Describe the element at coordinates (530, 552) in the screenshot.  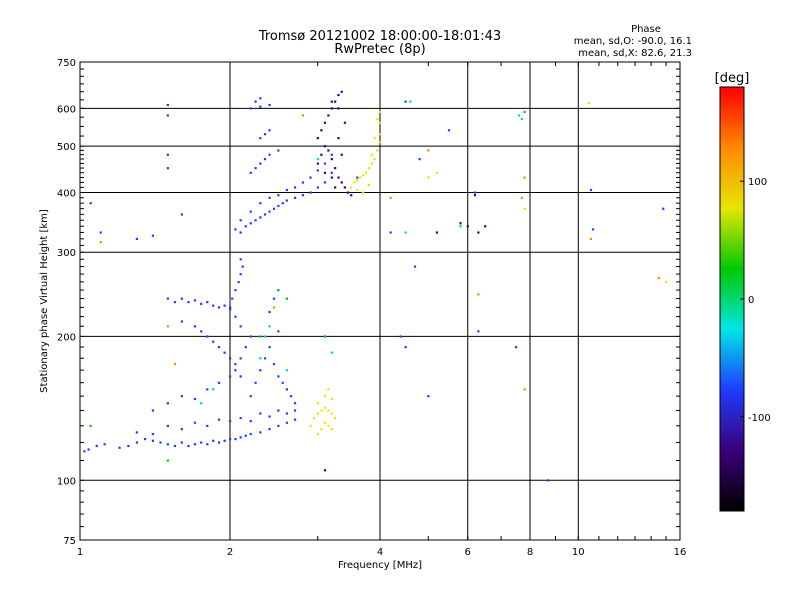
I see `x-tick-label: 8` at that location.